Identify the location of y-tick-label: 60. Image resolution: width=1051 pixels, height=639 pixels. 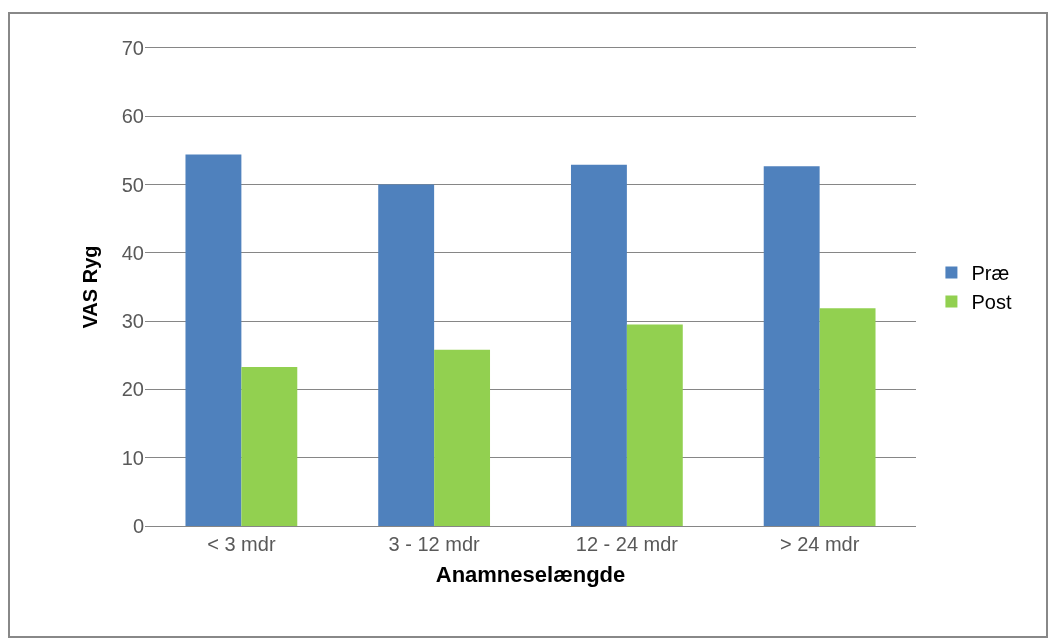
(132, 116).